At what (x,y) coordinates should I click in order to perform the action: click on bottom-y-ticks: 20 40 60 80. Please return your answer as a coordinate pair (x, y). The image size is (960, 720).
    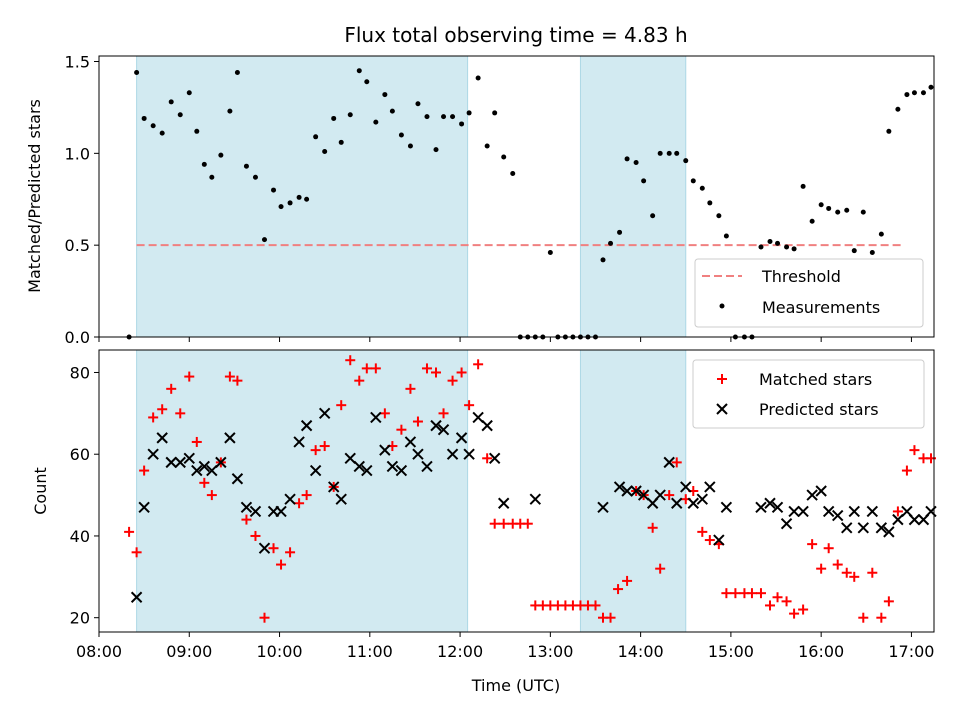
    Looking at the image, I should click on (84, 495).